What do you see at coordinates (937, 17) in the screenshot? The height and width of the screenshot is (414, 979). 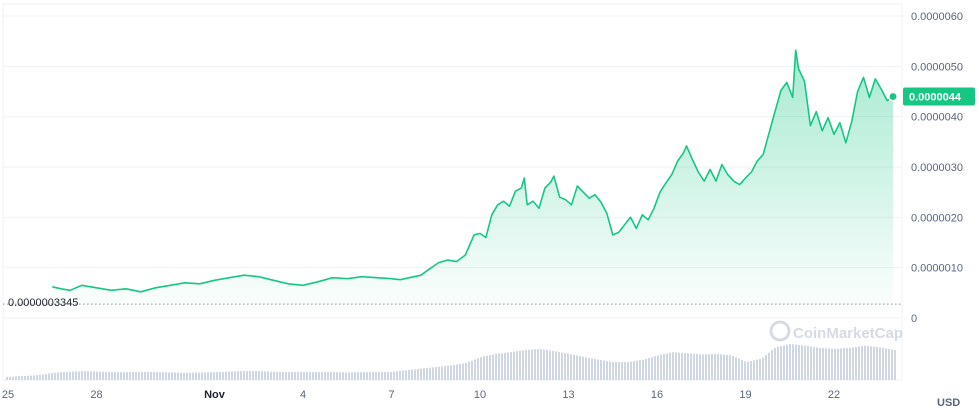 I see `y-tick-label: 0.0000060` at bounding box center [937, 17].